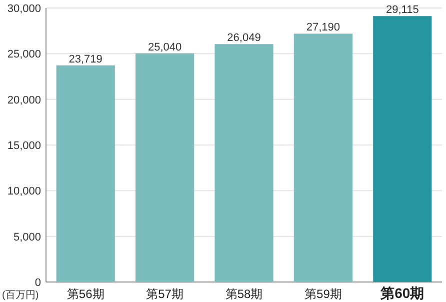  I want to click on y-tick-label: 5,000, so click(27, 237).